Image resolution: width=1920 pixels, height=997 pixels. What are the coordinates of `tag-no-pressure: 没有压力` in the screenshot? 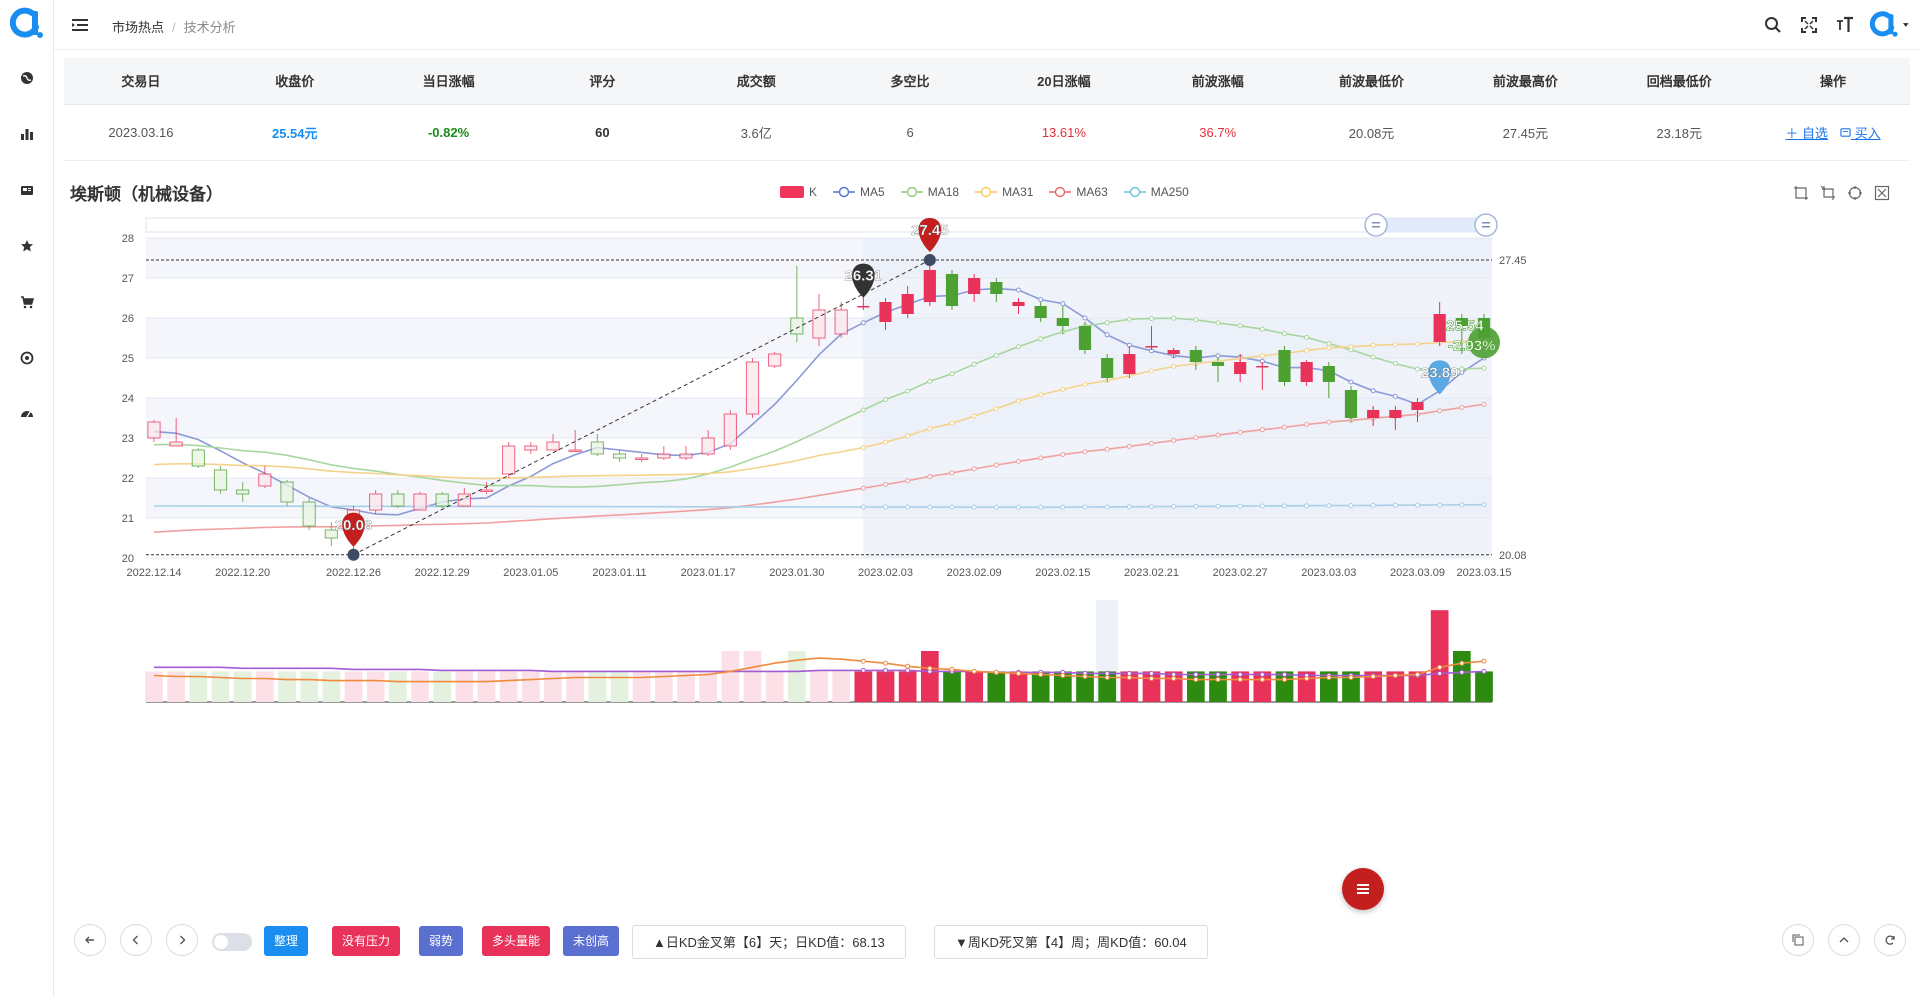 It's located at (366, 941).